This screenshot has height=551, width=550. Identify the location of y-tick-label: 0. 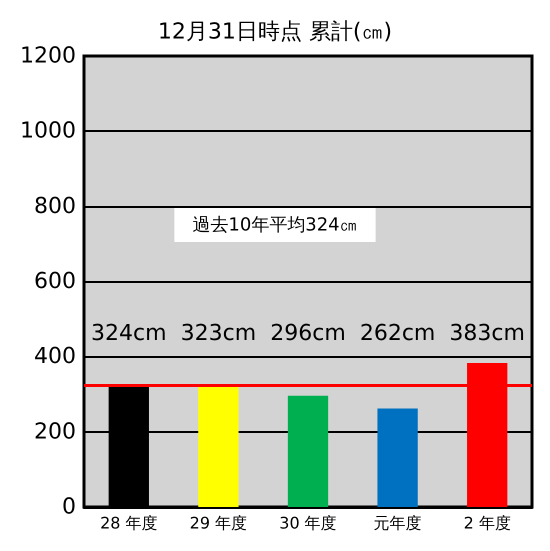
(69, 507).